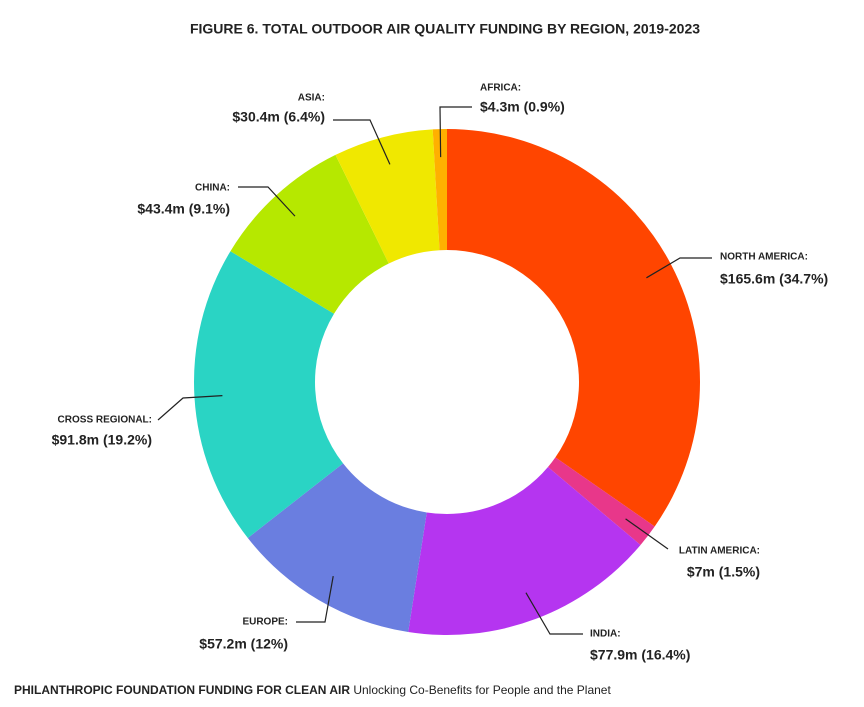  I want to click on category-label: CHINA:, so click(212, 188).